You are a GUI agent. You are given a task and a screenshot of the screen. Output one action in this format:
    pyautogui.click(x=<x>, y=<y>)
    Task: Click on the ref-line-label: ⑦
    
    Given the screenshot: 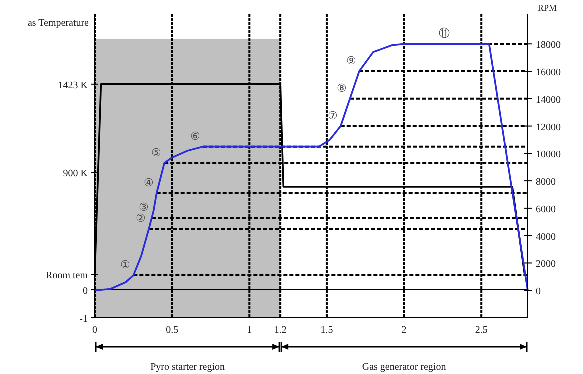 What is the action you would take?
    pyautogui.click(x=333, y=116)
    